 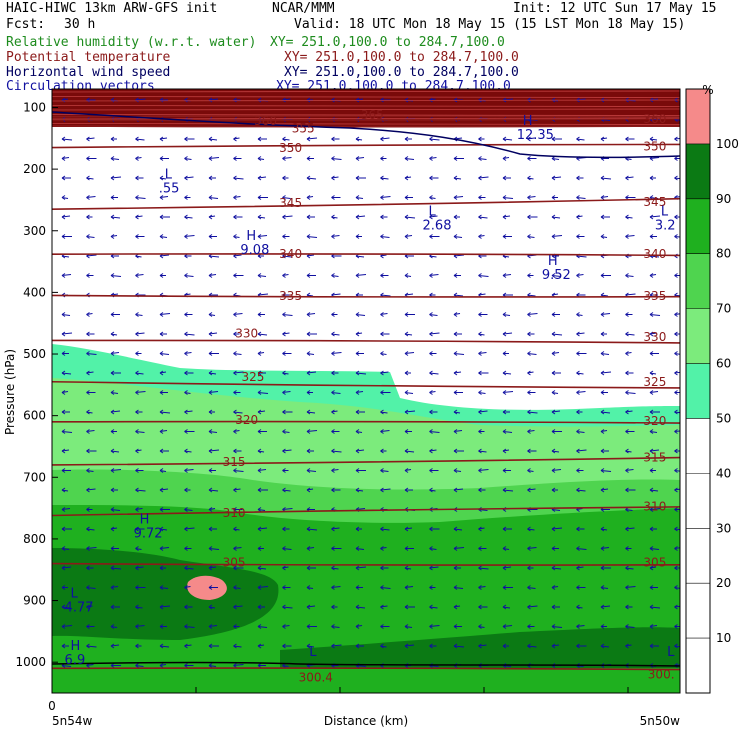 What do you see at coordinates (34, 169) in the screenshot?
I see `y-tick-label-200: 200` at bounding box center [34, 169].